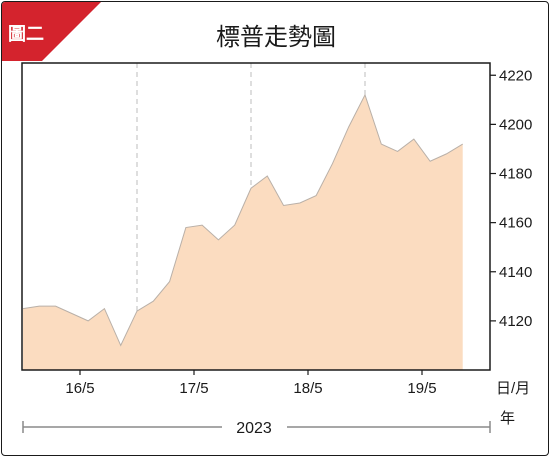 Image resolution: width=550 pixels, height=457 pixels. What do you see at coordinates (193, 388) in the screenshot?
I see `x-tick-label: 17/5` at bounding box center [193, 388].